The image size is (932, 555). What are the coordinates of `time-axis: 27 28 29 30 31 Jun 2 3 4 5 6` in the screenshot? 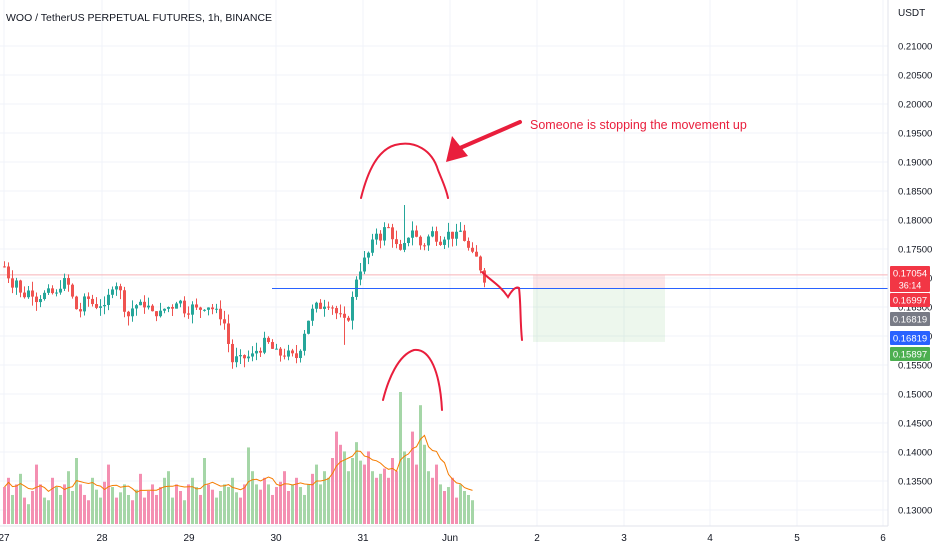 It's located at (443, 538).